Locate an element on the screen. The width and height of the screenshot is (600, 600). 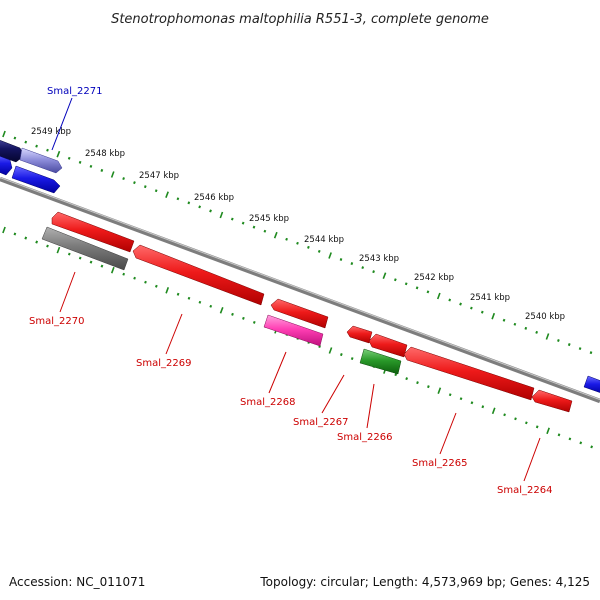
tick-label: 2546 kbp is located at coordinates (214, 198).